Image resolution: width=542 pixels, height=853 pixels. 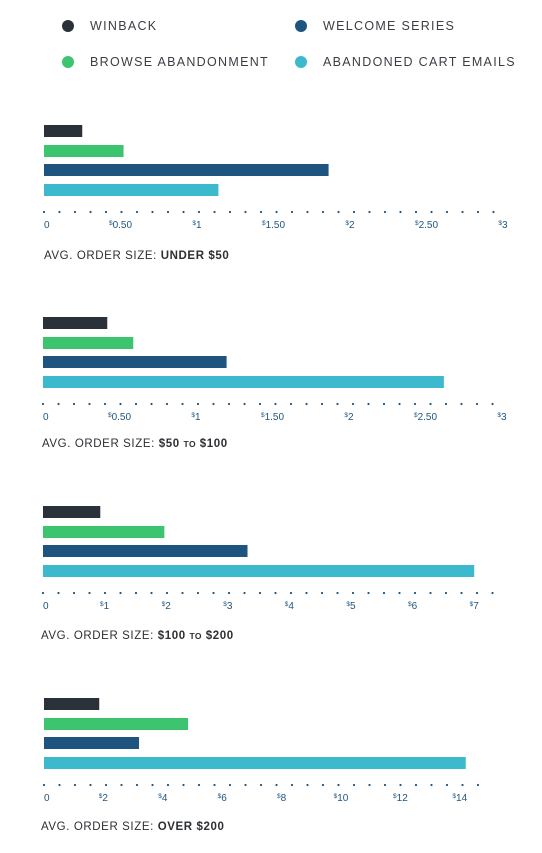 I want to click on chart-over-200-caption: AVG. ORDER SIZE: OVER $200, so click(x=132, y=827).